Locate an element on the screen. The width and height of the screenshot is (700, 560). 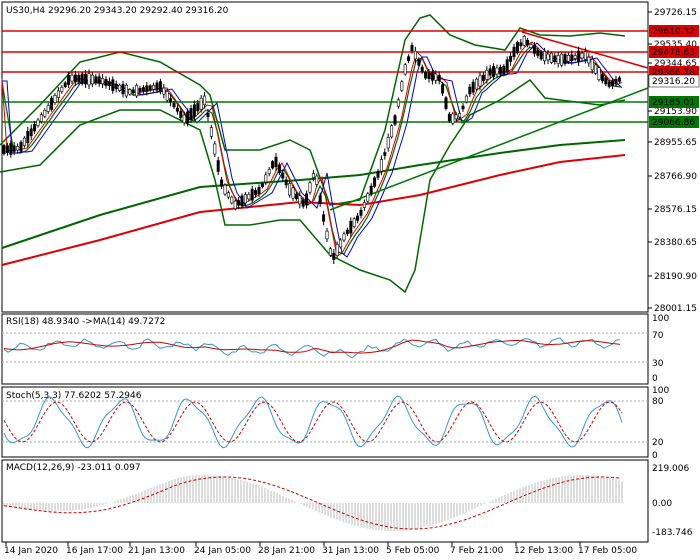
stoch-d-line is located at coordinates (313, 422).